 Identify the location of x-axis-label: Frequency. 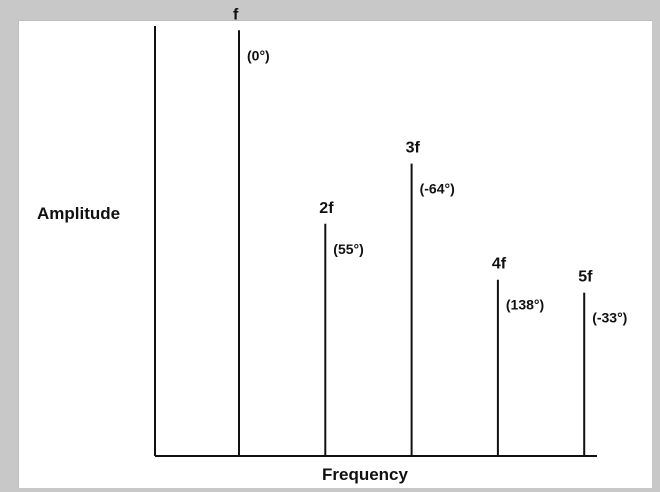
(365, 474).